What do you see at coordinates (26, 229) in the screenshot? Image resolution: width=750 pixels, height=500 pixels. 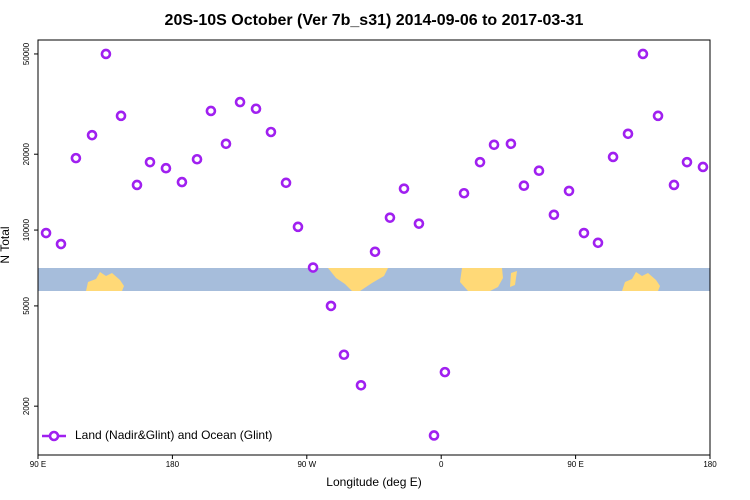 I see `y-tick-label: 10000` at bounding box center [26, 229].